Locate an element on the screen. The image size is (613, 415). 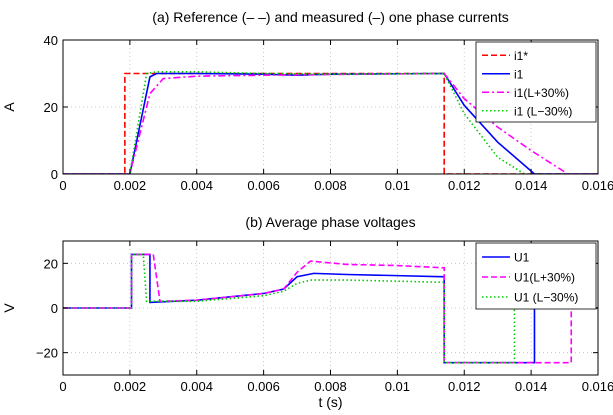
legend-label: U1 (L−30%) is located at coordinates (546, 298).